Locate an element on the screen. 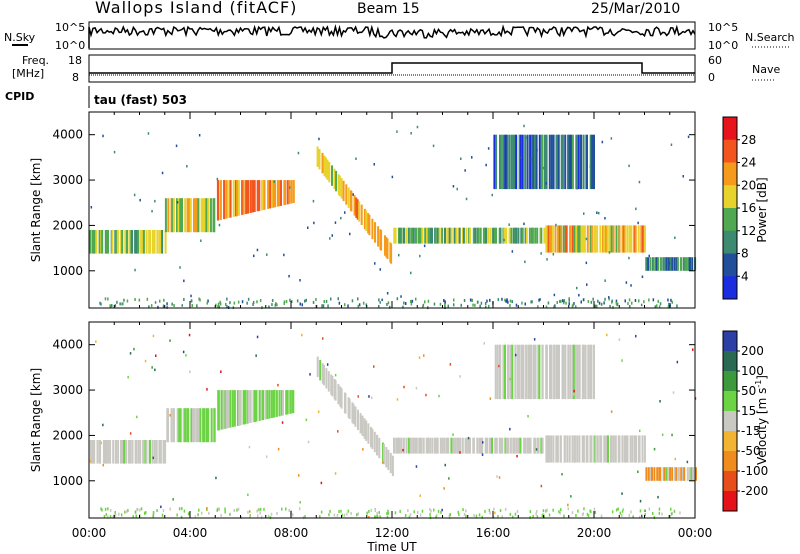 This screenshot has width=800, height=554. nave-tick-bottom: 0 is located at coordinates (711, 77).